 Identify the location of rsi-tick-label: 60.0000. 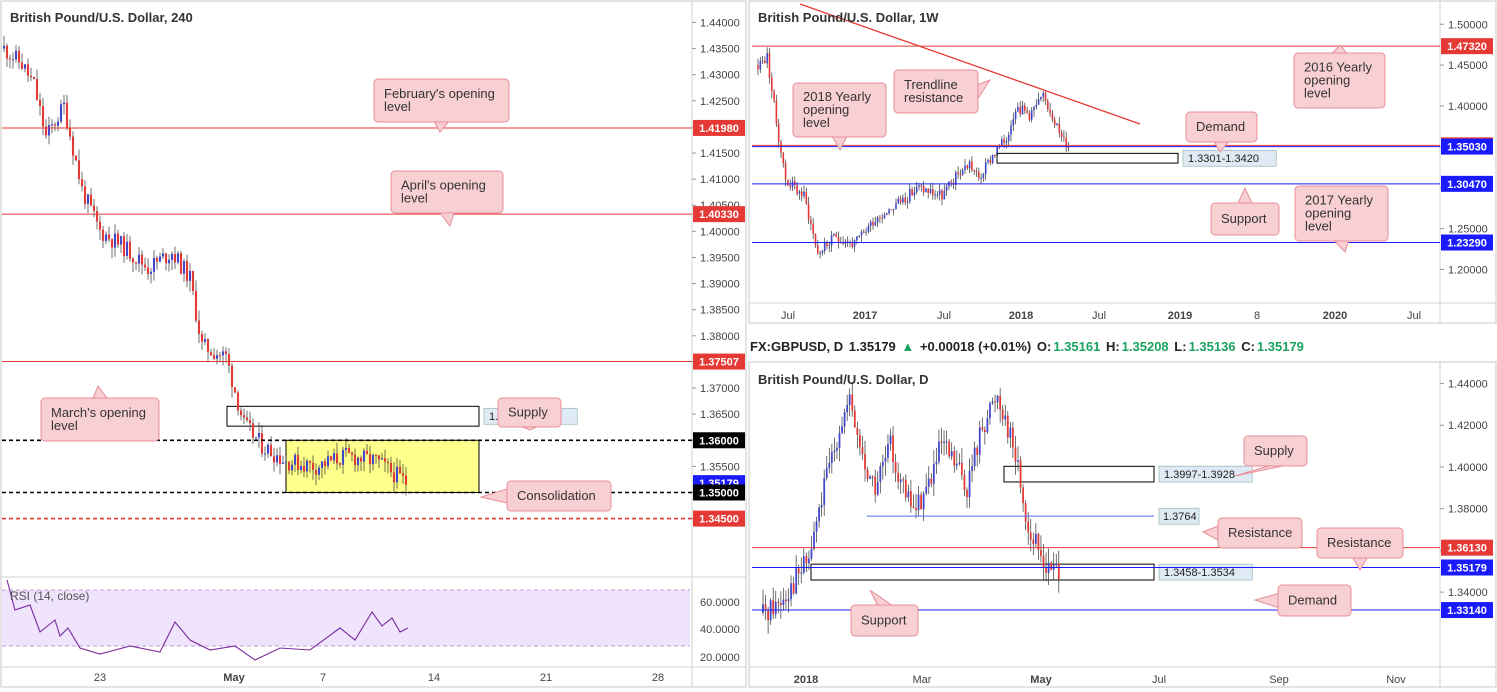
(720, 603).